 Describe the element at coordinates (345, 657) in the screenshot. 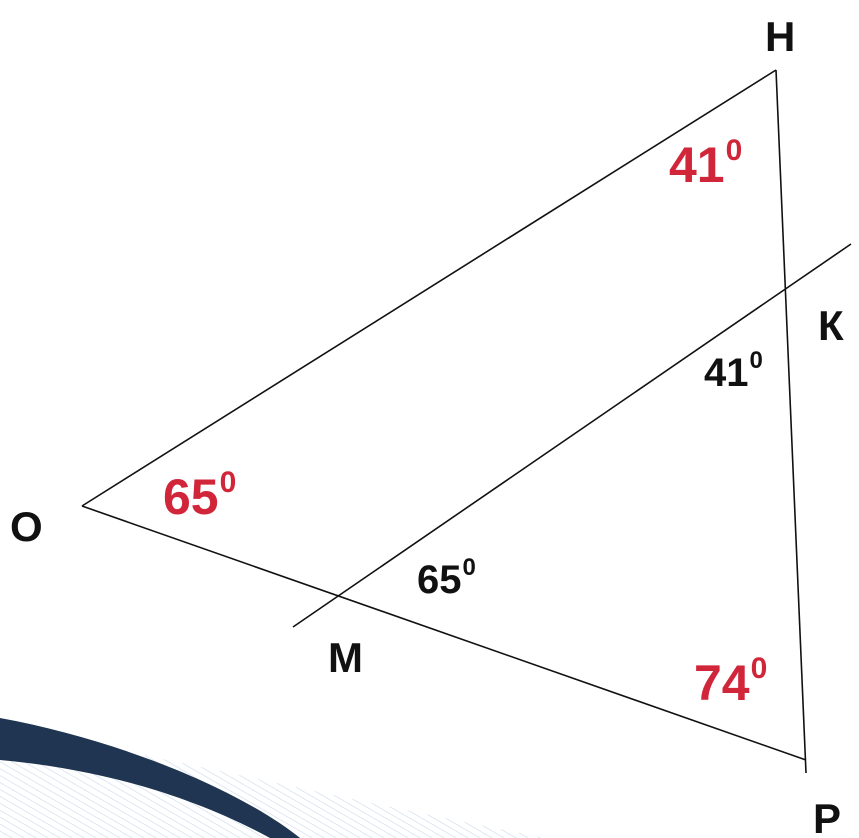

I see `vertex-label-M: М` at that location.